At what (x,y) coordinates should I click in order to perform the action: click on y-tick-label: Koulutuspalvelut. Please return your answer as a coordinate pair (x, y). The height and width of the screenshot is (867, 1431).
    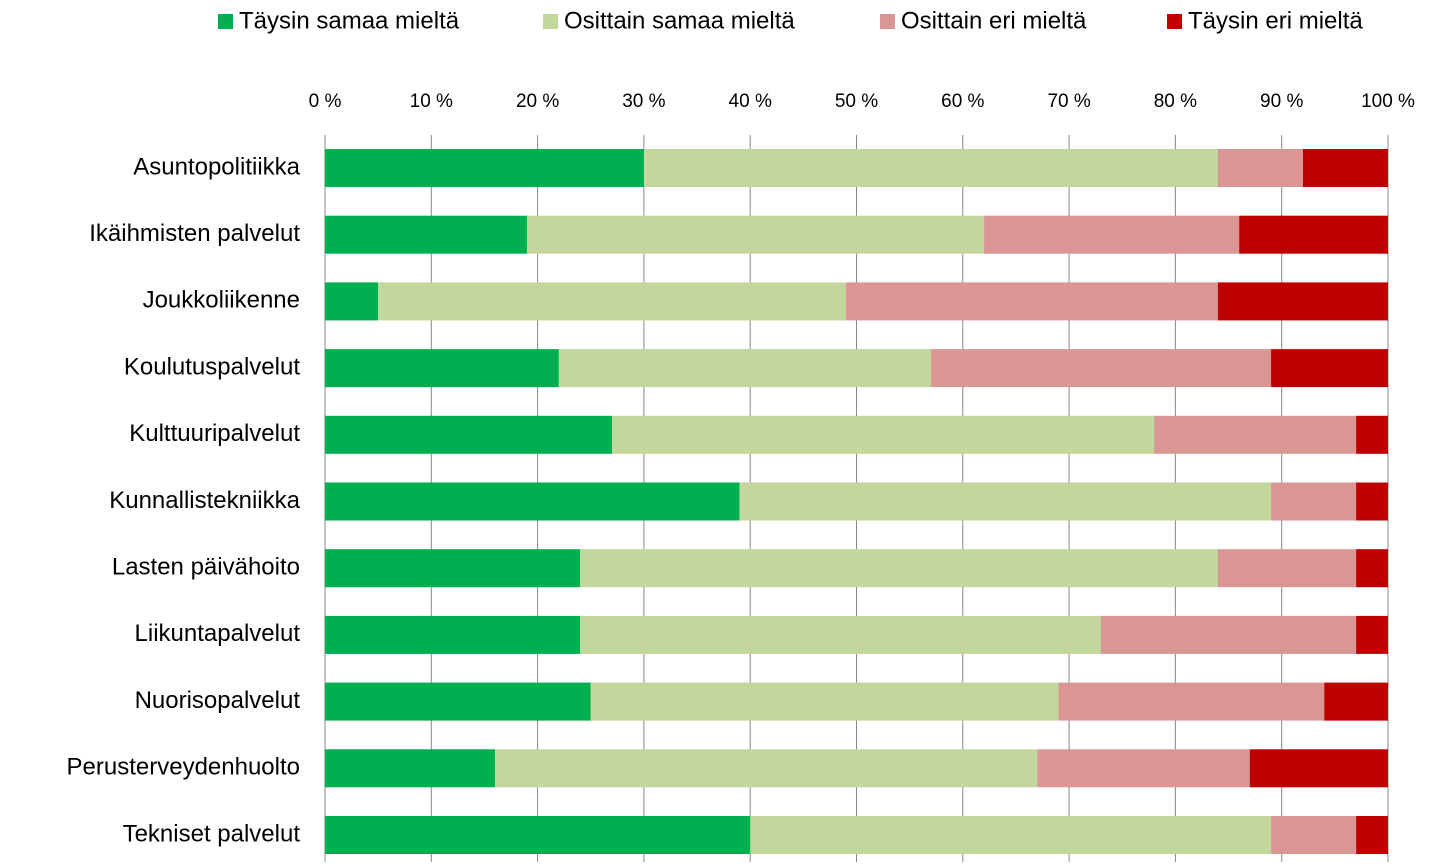
    Looking at the image, I should click on (212, 366).